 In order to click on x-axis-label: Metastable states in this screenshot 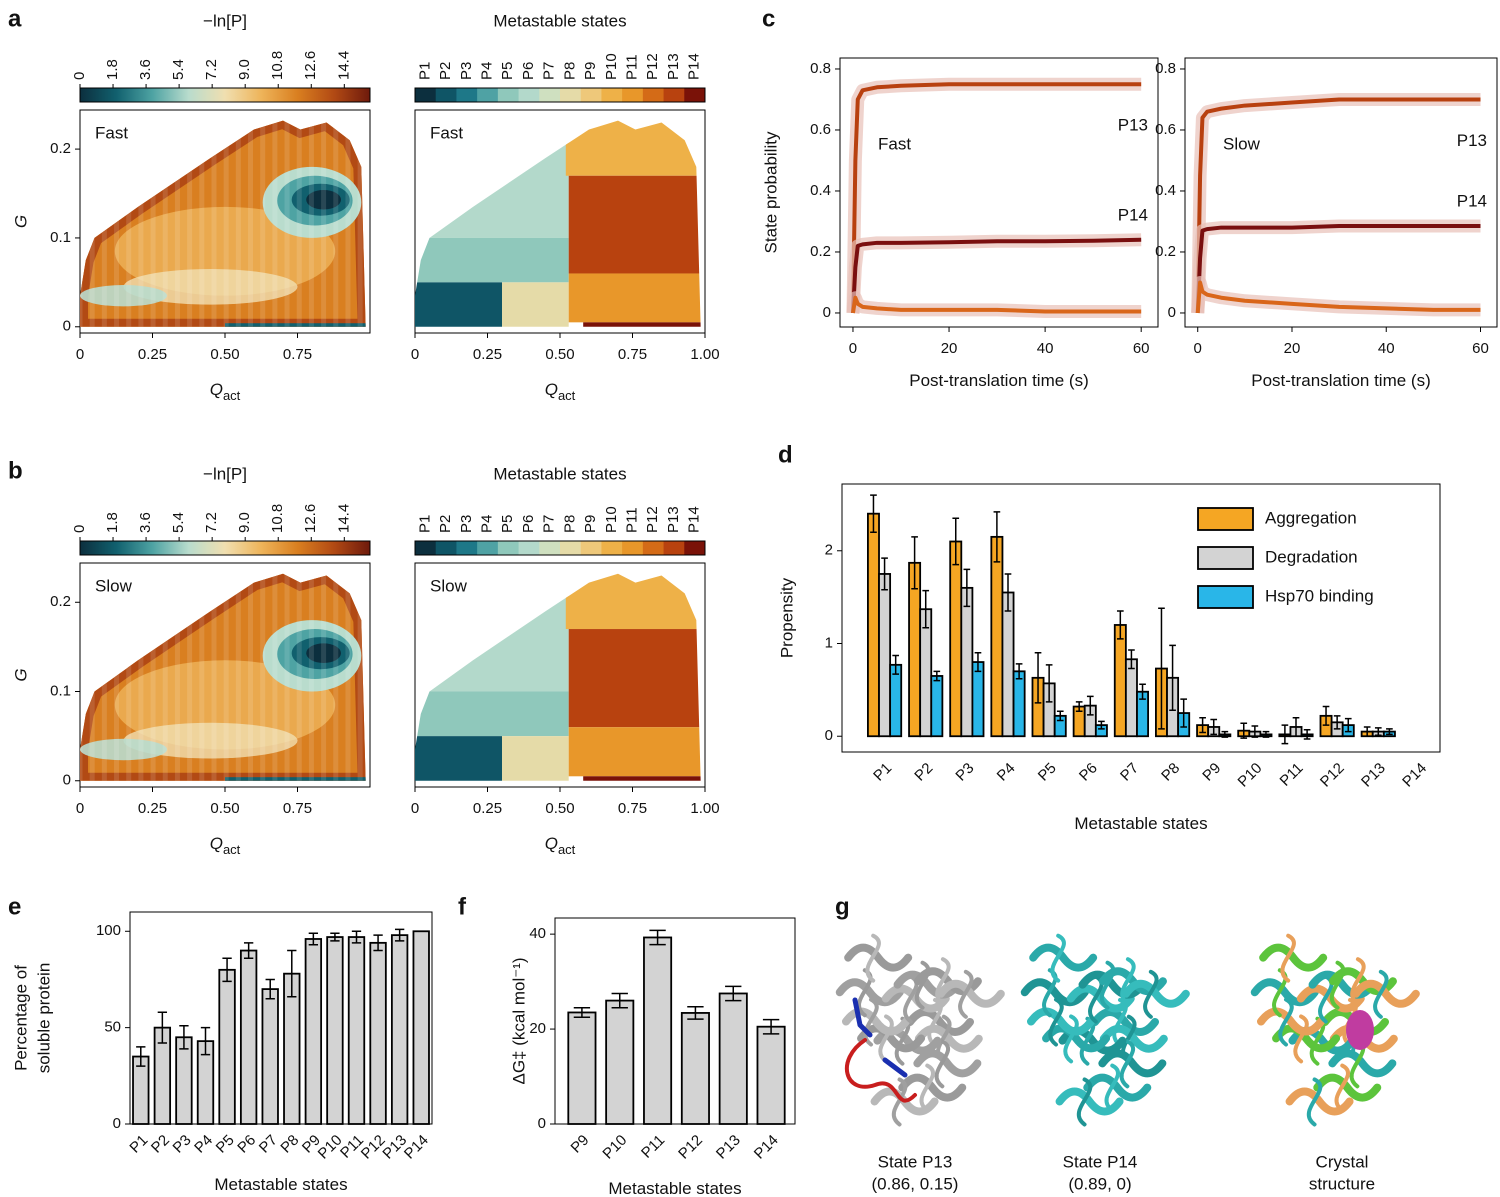, I will do `click(674, 1188)`.